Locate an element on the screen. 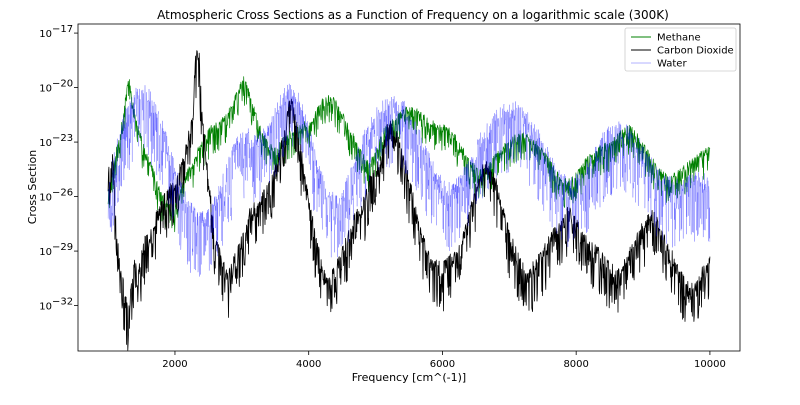  y-axis-label: Cross Section is located at coordinates (32, 187).